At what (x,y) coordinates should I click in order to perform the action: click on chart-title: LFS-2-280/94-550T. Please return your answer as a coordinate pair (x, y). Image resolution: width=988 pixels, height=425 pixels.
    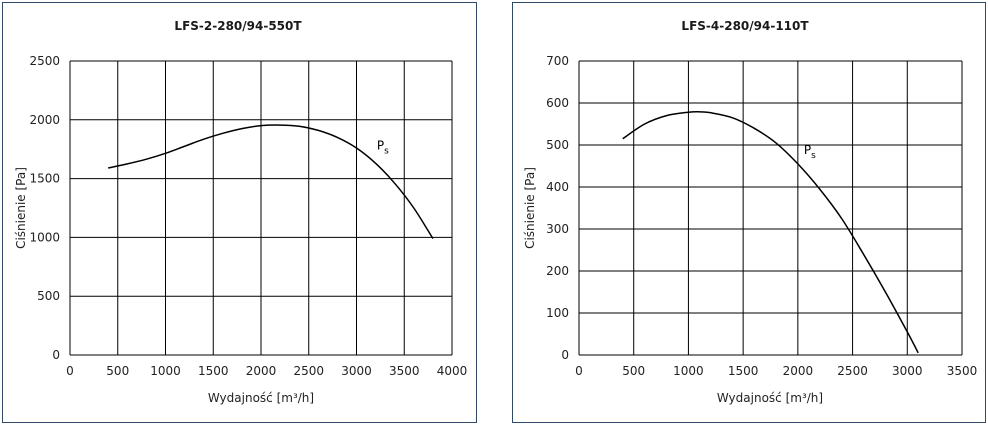
    Looking at the image, I should click on (238, 26).